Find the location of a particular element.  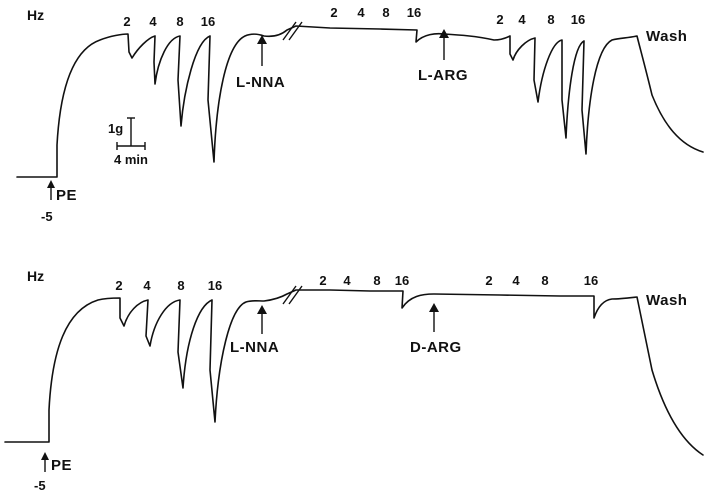

top-drug-1-label: L-NNA is located at coordinates (260, 82).